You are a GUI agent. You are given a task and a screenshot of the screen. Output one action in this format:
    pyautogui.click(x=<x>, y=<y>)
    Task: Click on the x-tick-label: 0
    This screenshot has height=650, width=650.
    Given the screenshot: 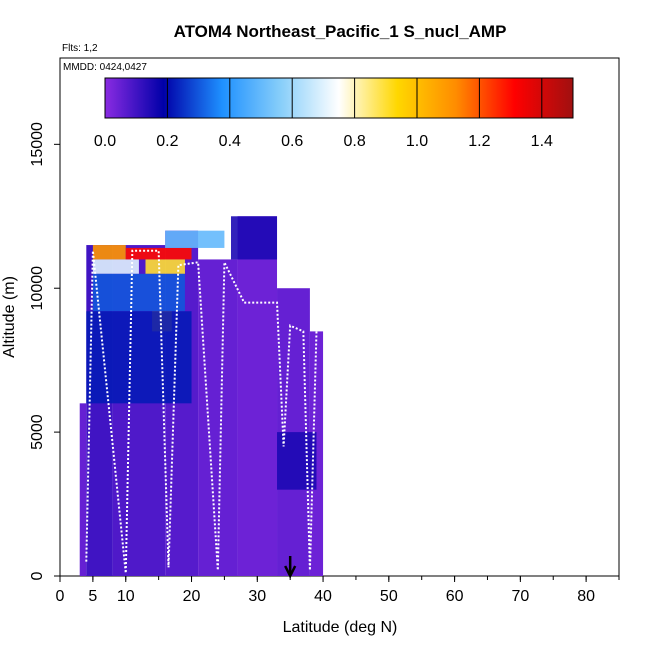 What is the action you would take?
    pyautogui.click(x=60, y=596)
    